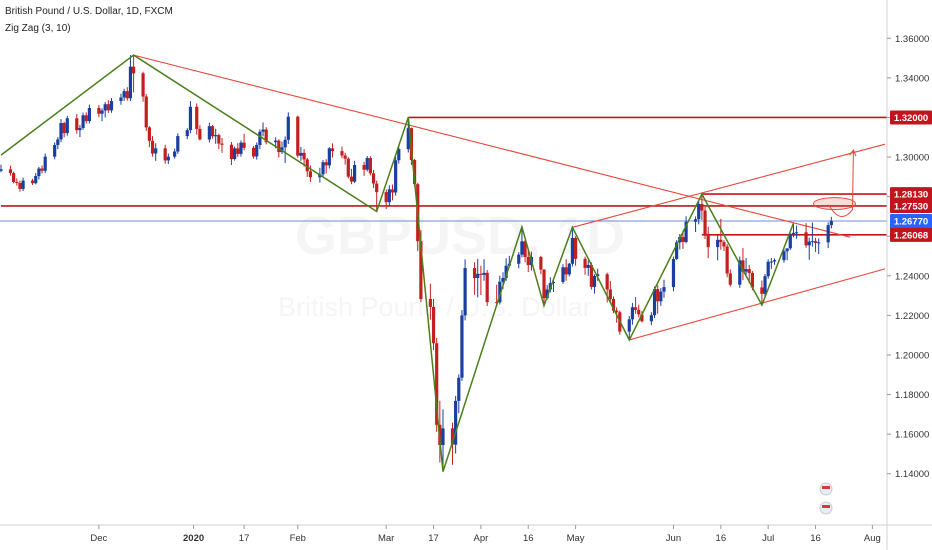 The height and width of the screenshot is (550, 932). I want to click on event-flag-stripe, so click(826, 506).